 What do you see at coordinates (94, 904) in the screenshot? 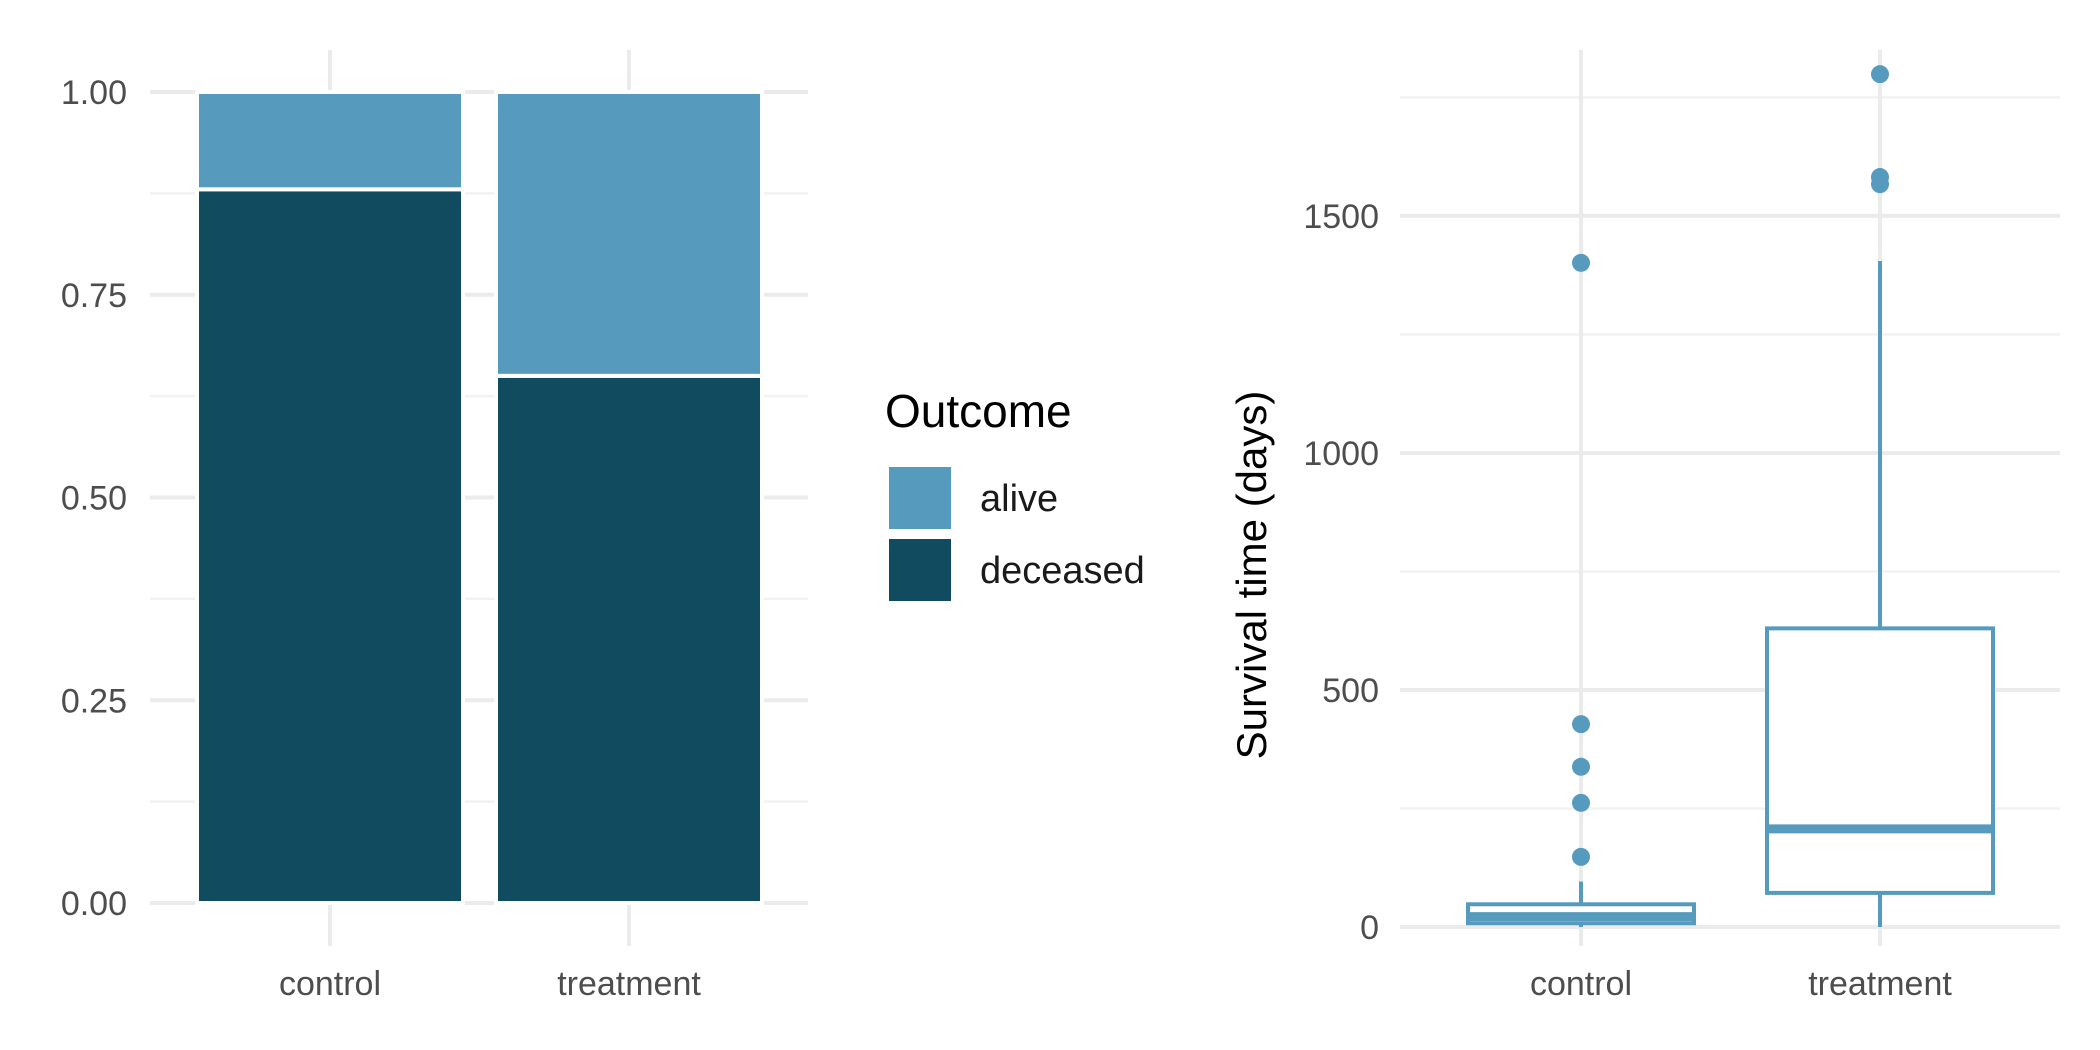
I see `left-y-tick-label: 0.00` at bounding box center [94, 904].